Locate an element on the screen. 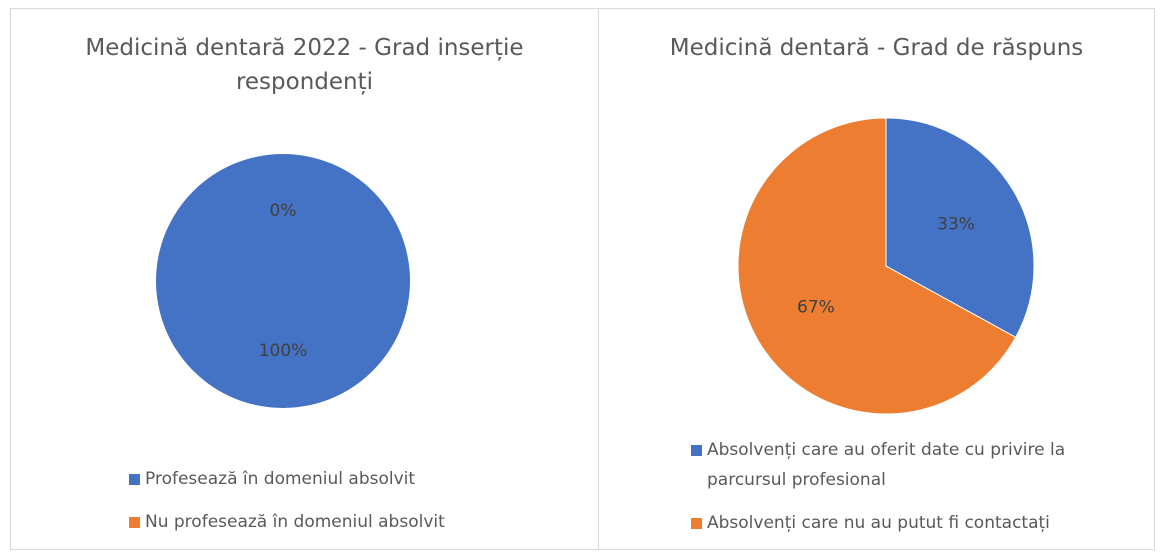 The height and width of the screenshot is (552, 1161). data-label: 100% is located at coordinates (283, 351).